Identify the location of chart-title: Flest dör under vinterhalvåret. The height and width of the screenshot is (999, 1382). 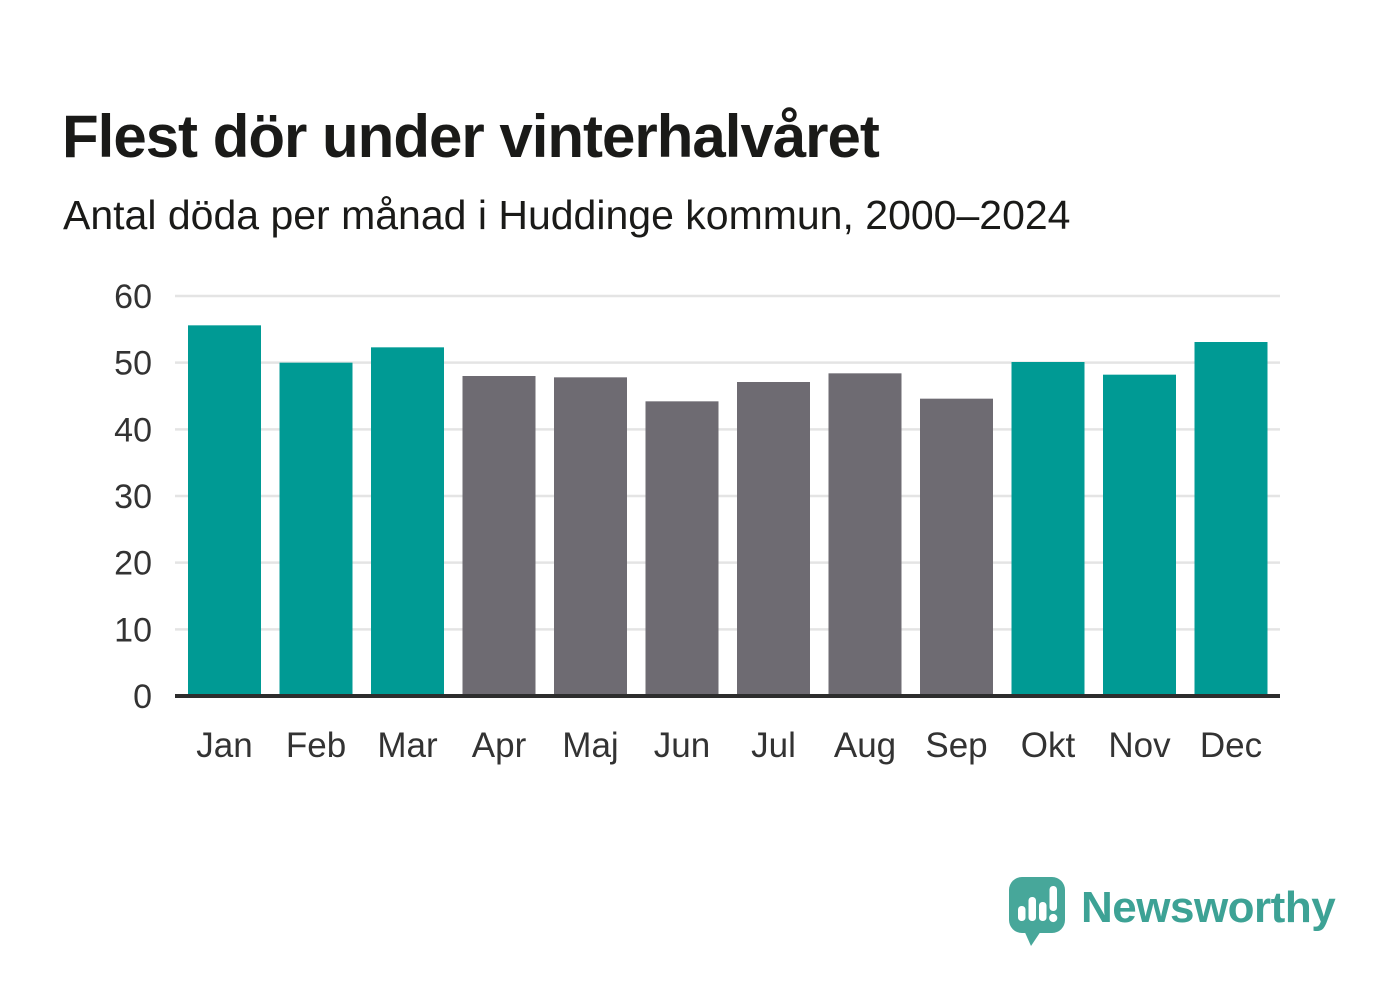
(471, 137).